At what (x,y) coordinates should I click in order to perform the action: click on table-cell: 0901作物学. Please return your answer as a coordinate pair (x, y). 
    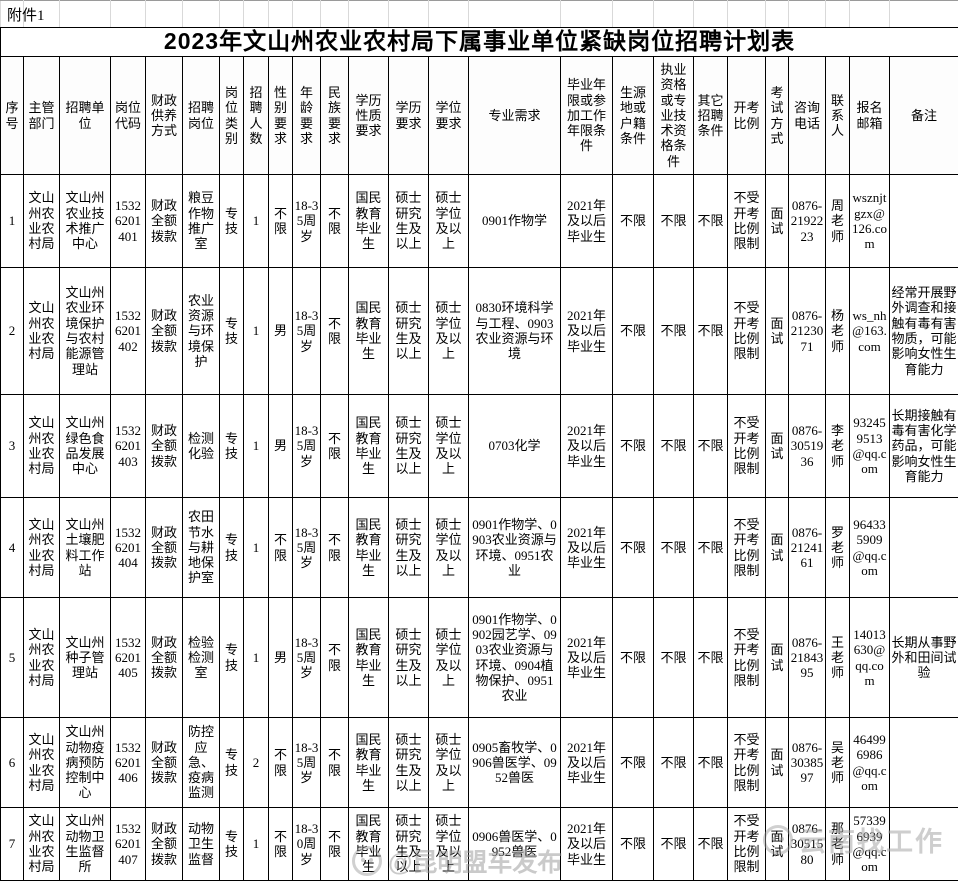
    Looking at the image, I should click on (514, 221).